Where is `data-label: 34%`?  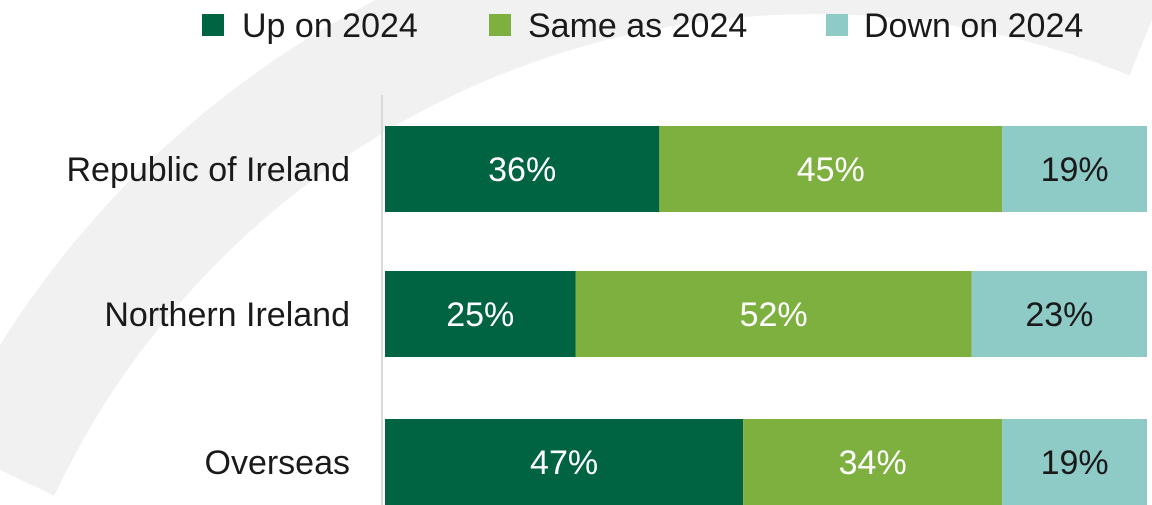
data-label: 34% is located at coordinates (873, 463).